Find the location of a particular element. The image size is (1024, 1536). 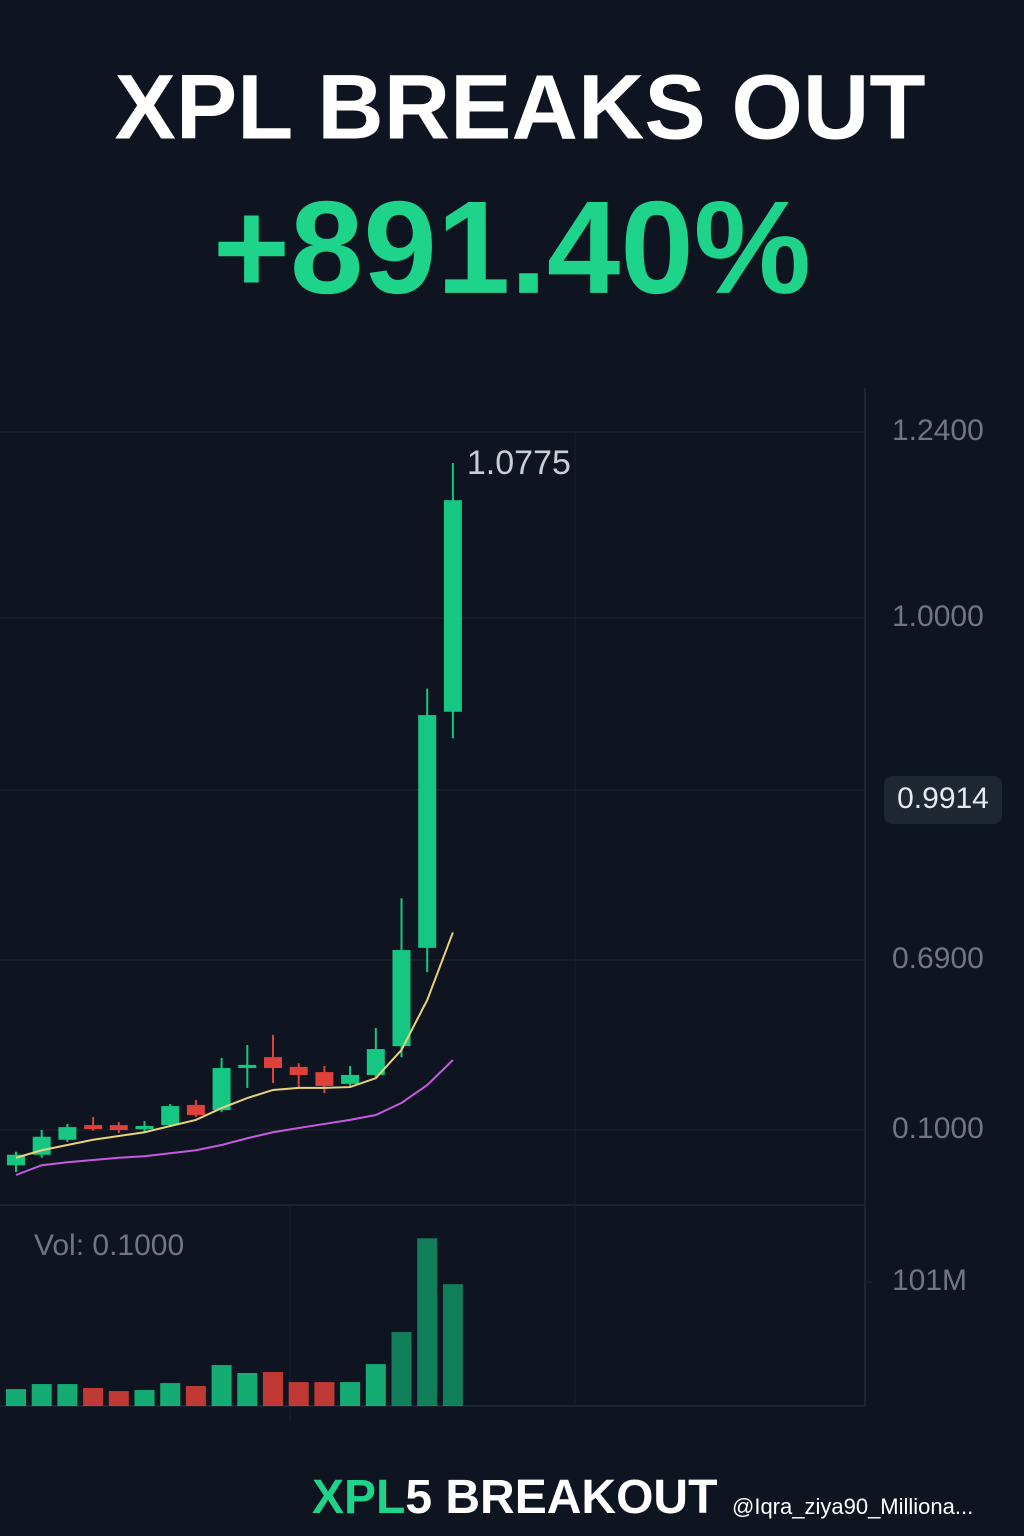

last-price-box is located at coordinates (943, 800).